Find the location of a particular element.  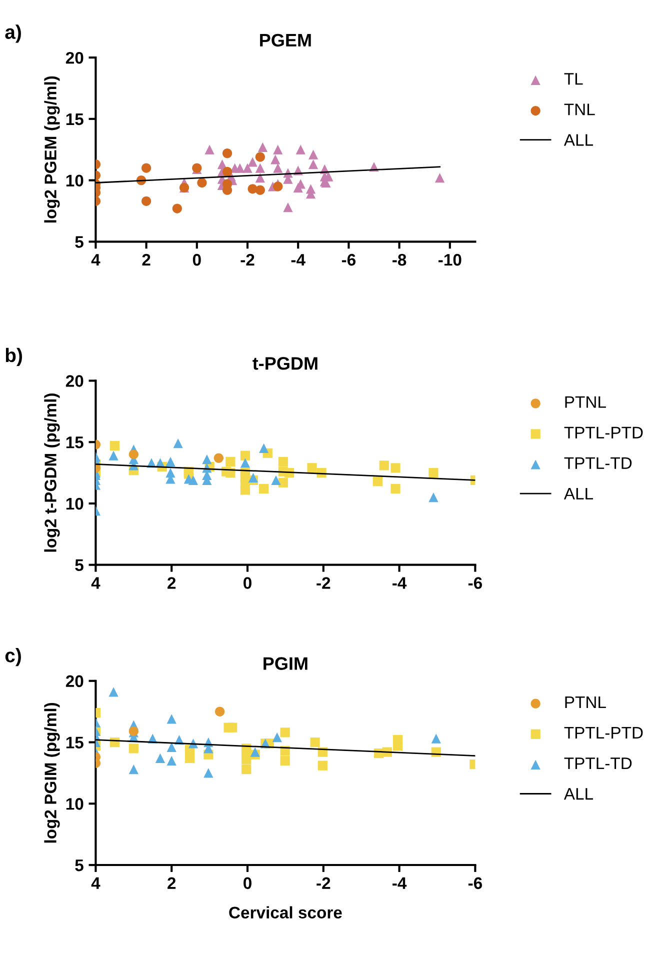

text: c) is located at coordinates (13, 657).